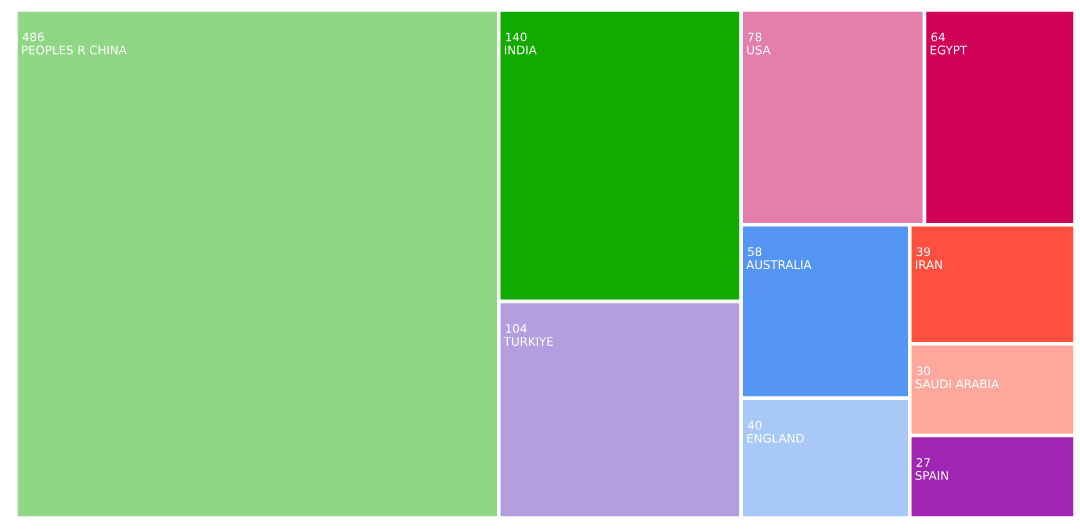  What do you see at coordinates (923, 462) in the screenshot?
I see `data-label: 27` at bounding box center [923, 462].